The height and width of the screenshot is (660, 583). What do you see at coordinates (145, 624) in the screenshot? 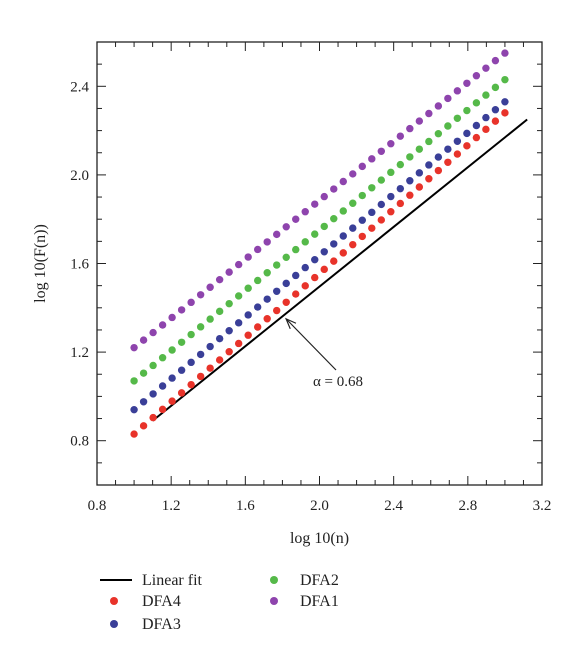
I see `legend-item-dfa3: DFA3` at bounding box center [145, 624].